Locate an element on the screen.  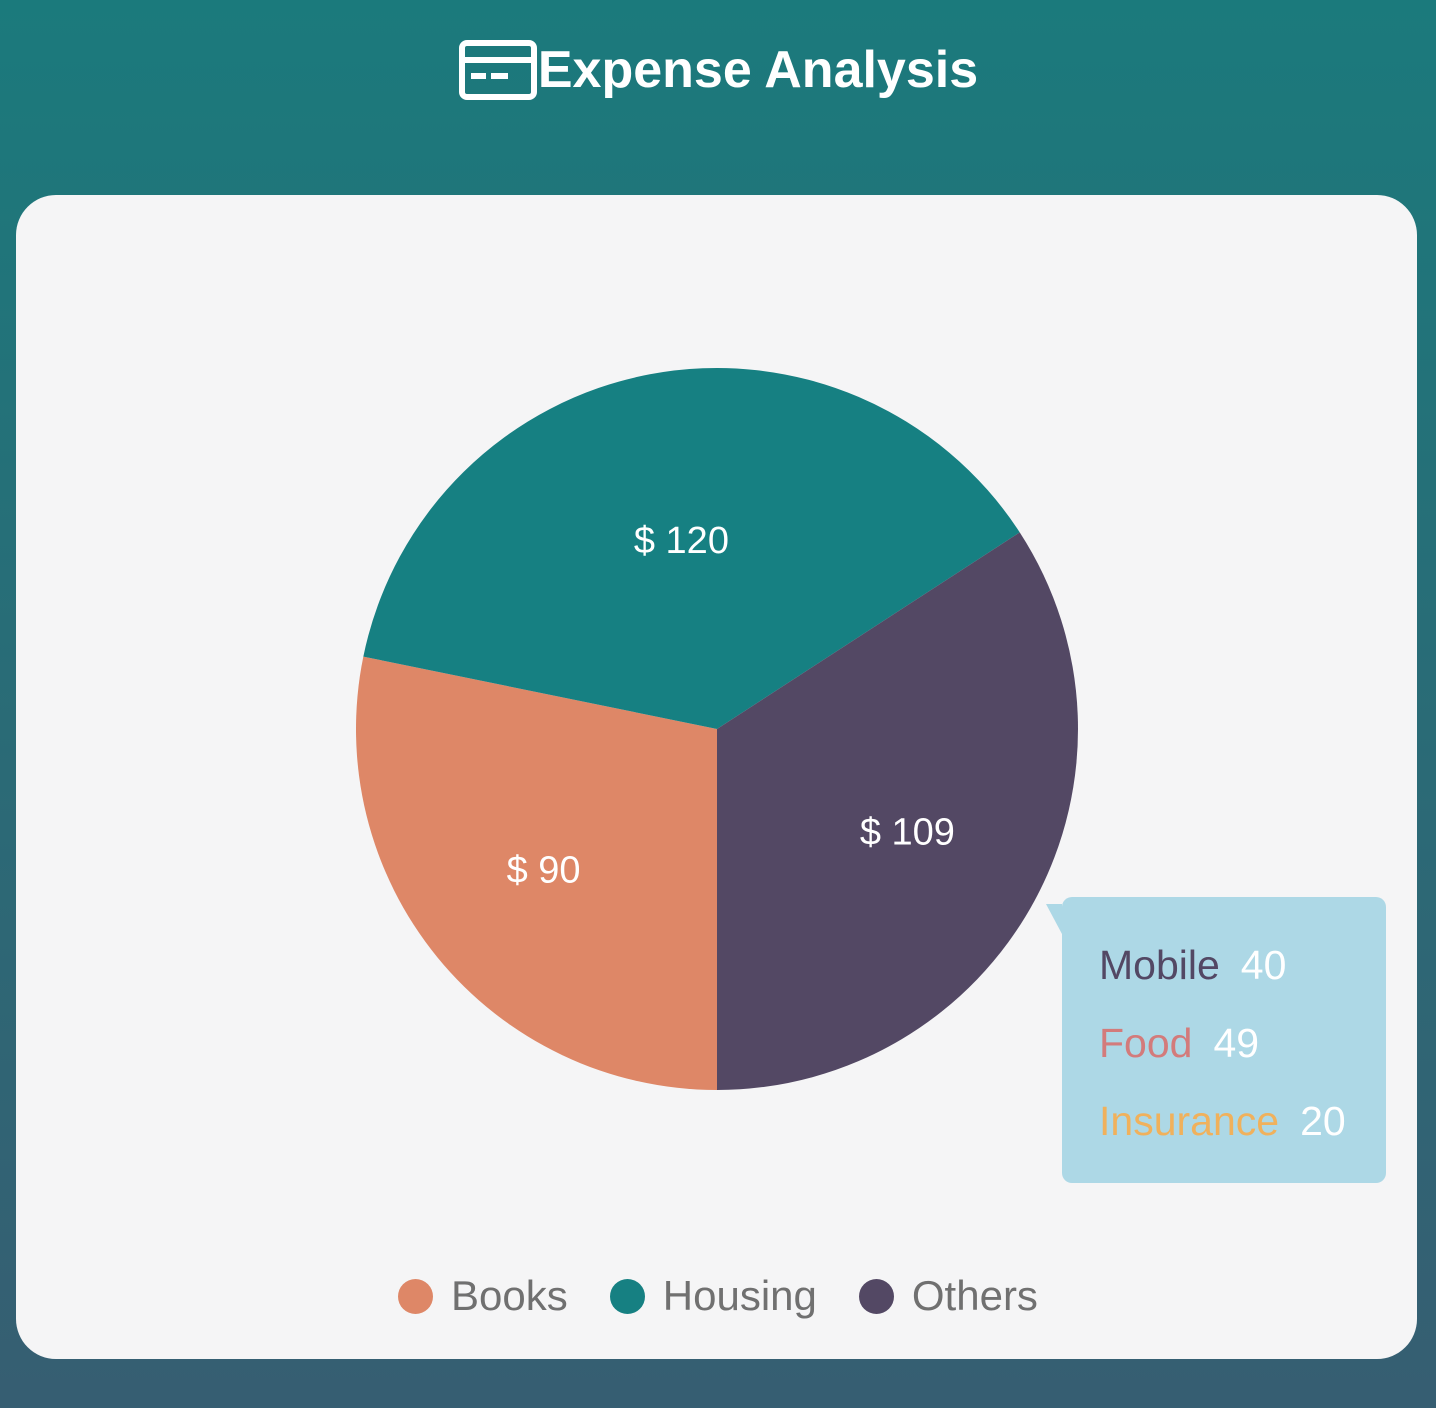
legend: Books Housing Others is located at coordinates (718, 1296).